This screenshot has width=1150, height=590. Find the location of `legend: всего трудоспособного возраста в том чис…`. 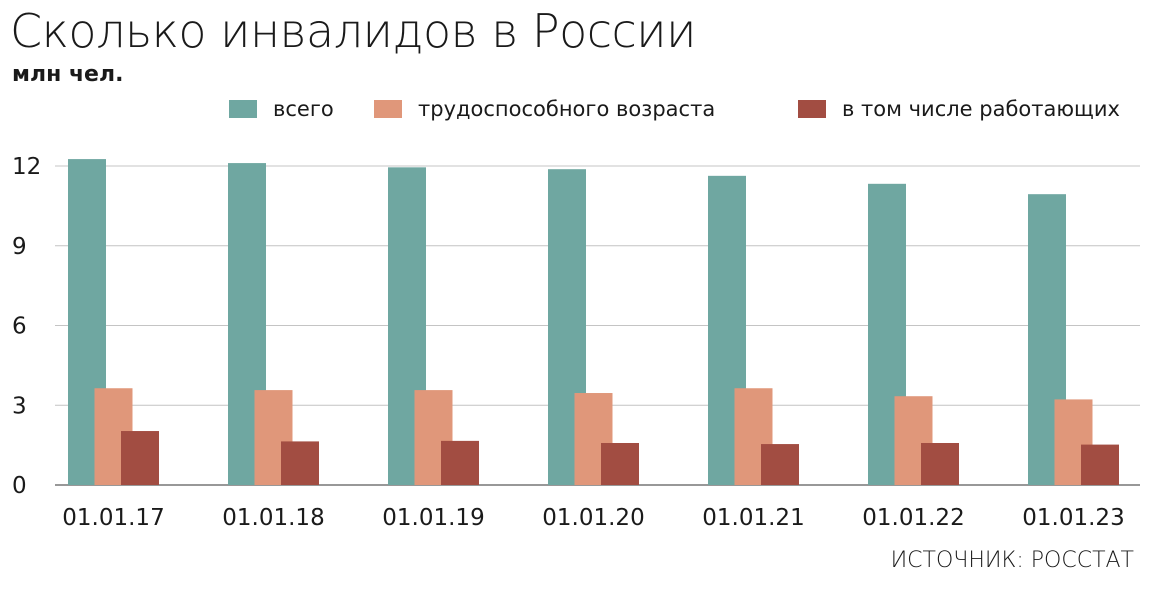

legend: всего трудоспособного возраста в том чис… is located at coordinates (575, 112).